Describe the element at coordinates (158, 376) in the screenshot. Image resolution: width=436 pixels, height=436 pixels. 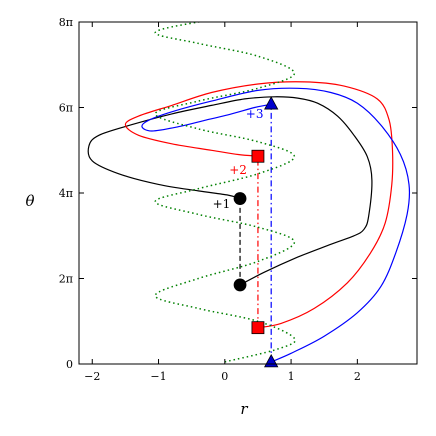
I see `x-tick-label: −1` at that location.